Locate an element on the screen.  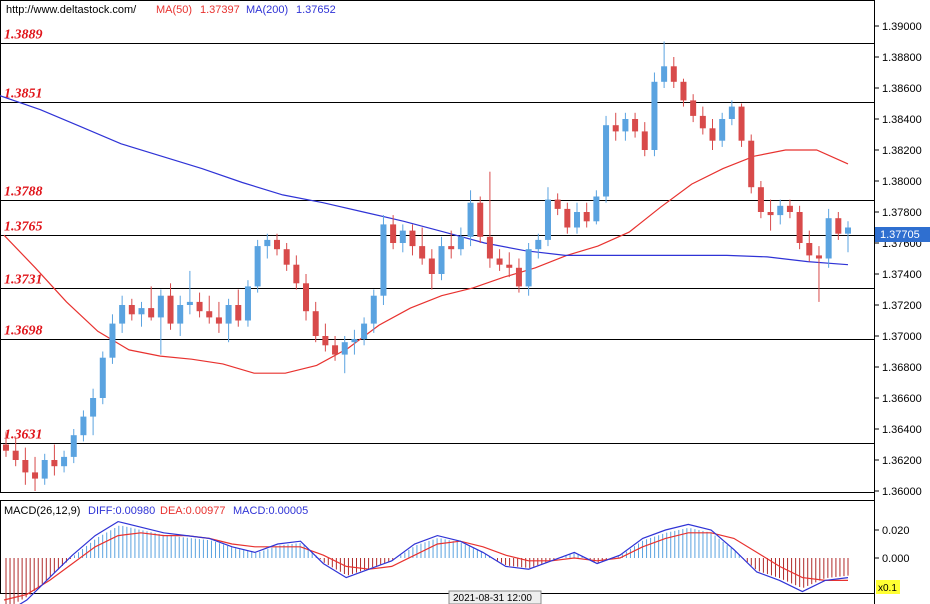
current-price-value: 1.37705 is located at coordinates (900, 235).